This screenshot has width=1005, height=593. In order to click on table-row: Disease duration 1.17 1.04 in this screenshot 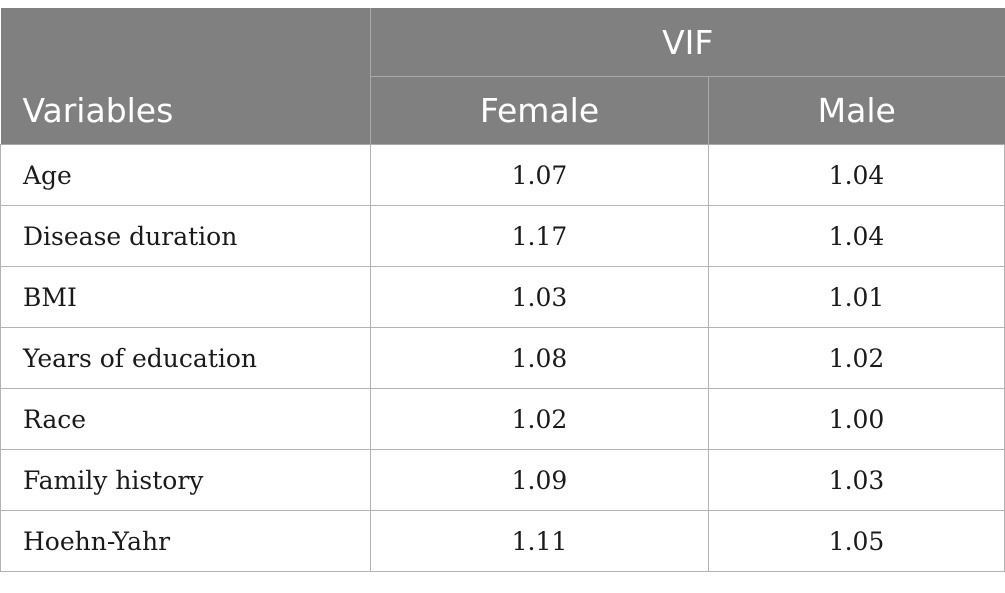, I will do `click(502, 236)`.